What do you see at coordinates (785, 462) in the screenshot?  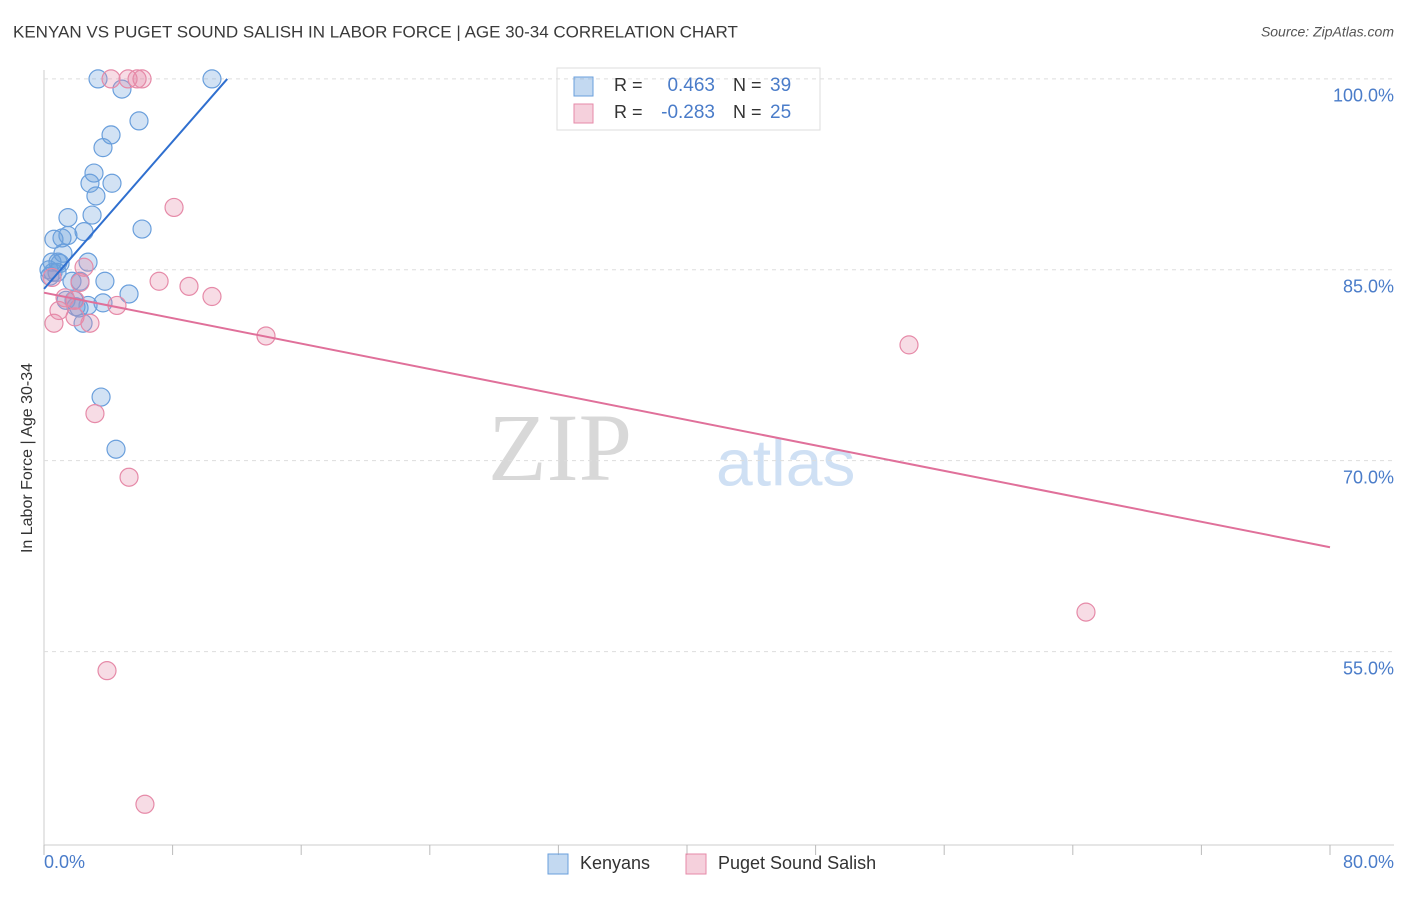 I see `watermark: atlas` at bounding box center [785, 462].